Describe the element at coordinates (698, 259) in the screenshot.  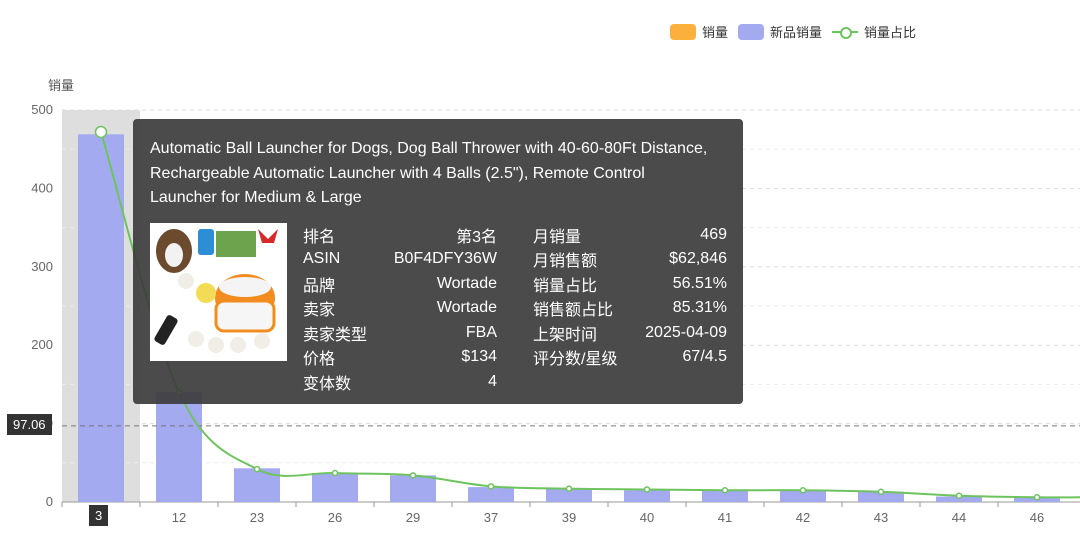
I see `tooltip-value: $62,846` at that location.